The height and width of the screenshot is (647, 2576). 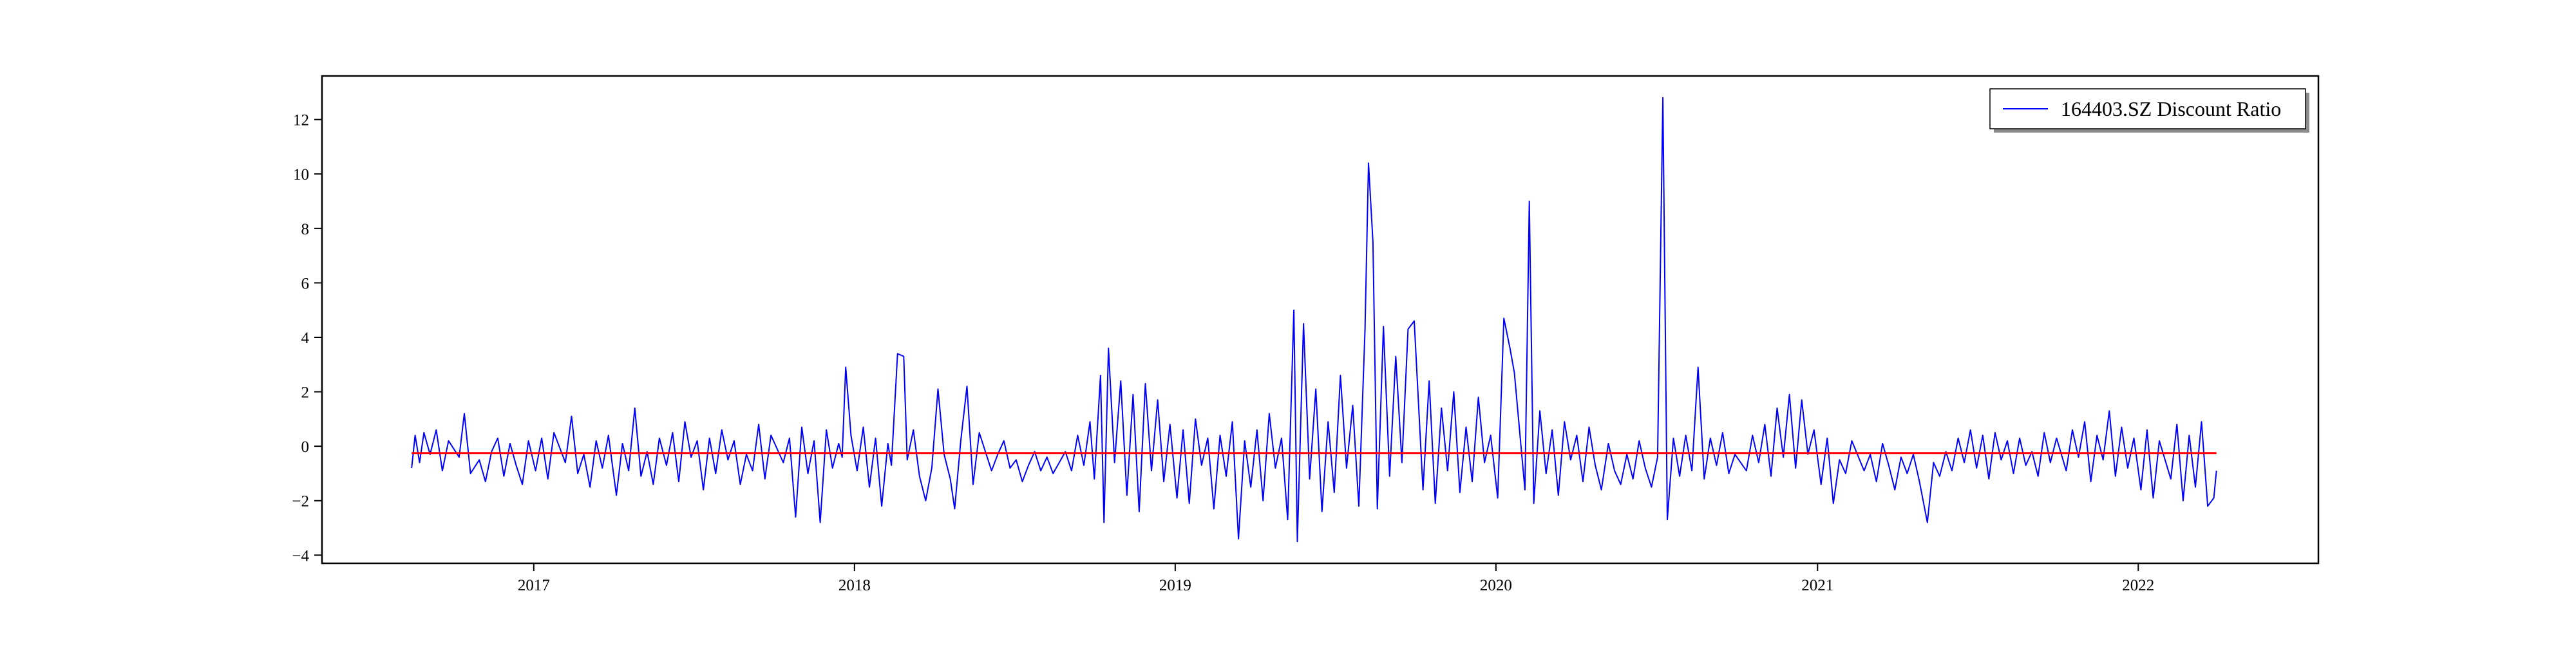 I want to click on x-tick-label: 2018, so click(x=854, y=585).